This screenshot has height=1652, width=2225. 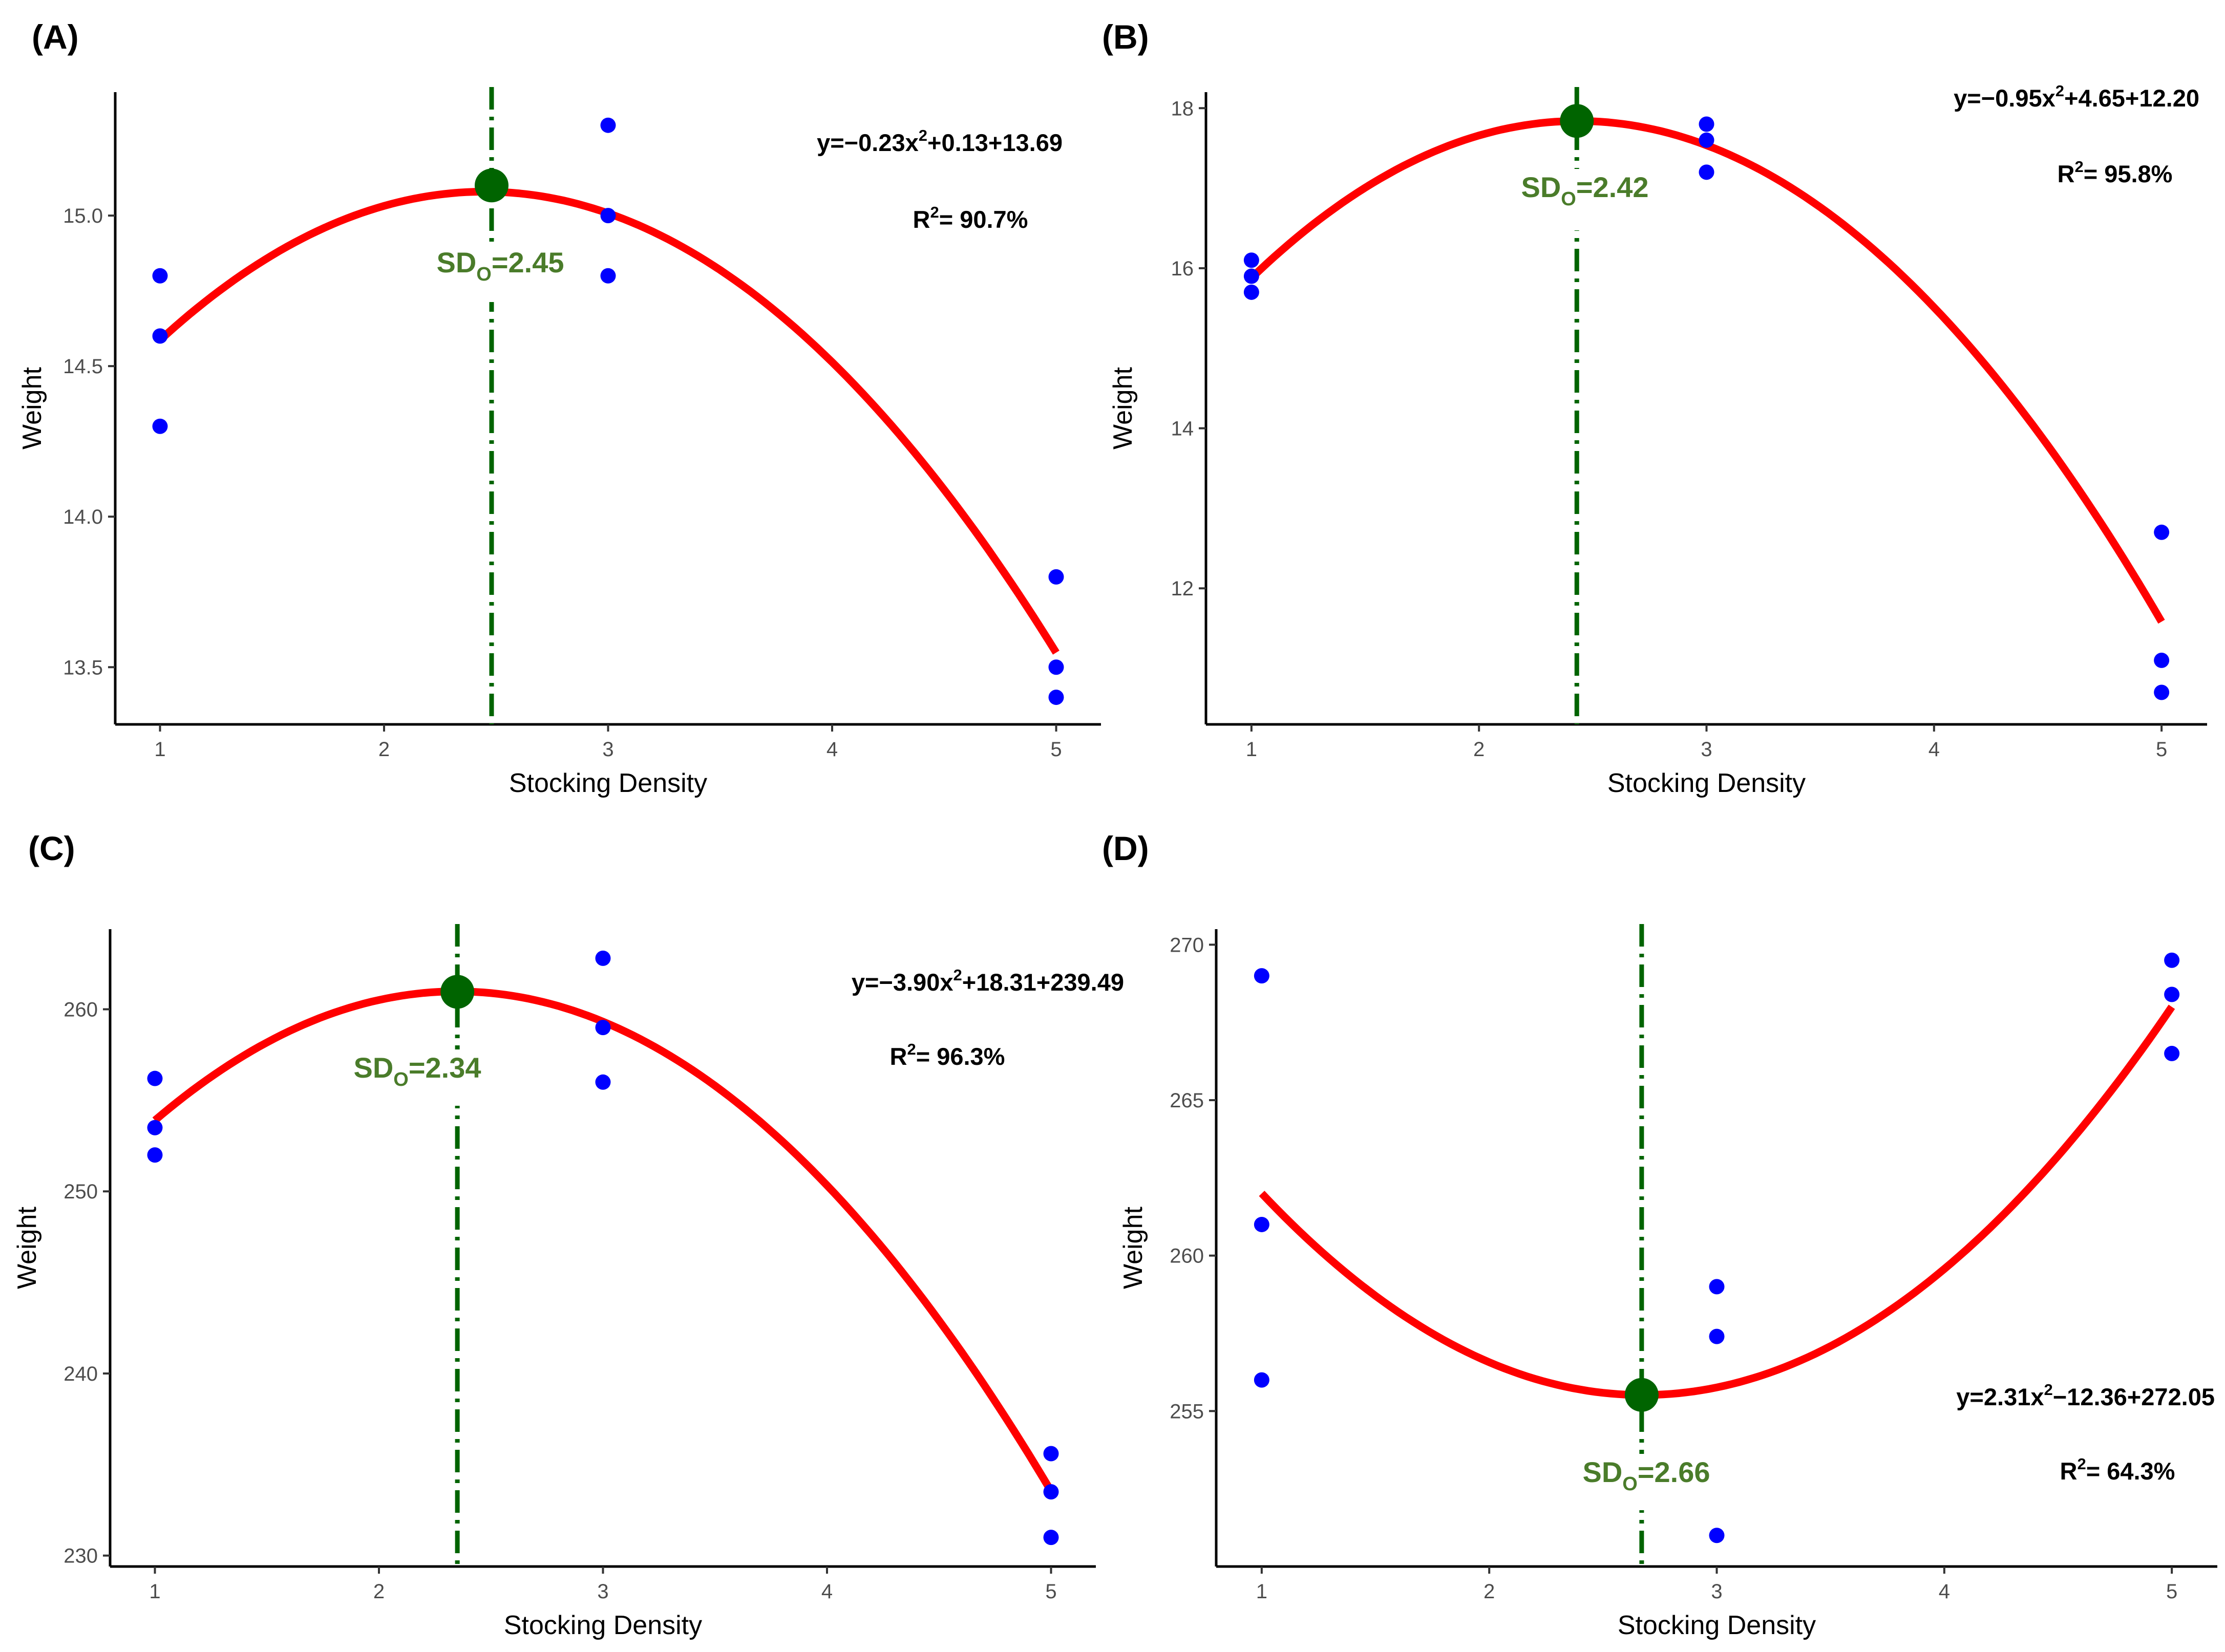 I want to click on y-tick-label: 265, so click(x=1187, y=1100).